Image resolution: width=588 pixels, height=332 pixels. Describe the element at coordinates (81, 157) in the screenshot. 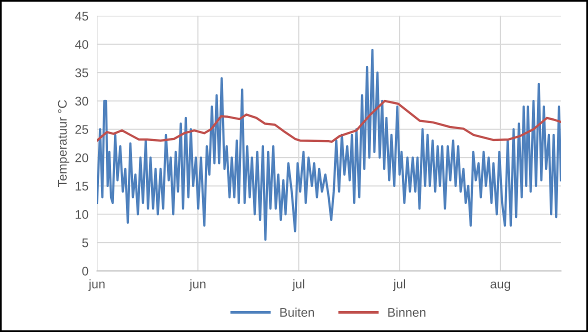

I see `y-tick-label: 20` at that location.